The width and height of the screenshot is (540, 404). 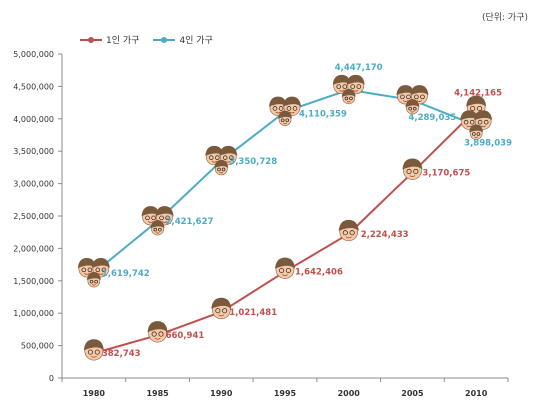 I want to click on y-tick-label: 500,000, so click(x=37, y=346).